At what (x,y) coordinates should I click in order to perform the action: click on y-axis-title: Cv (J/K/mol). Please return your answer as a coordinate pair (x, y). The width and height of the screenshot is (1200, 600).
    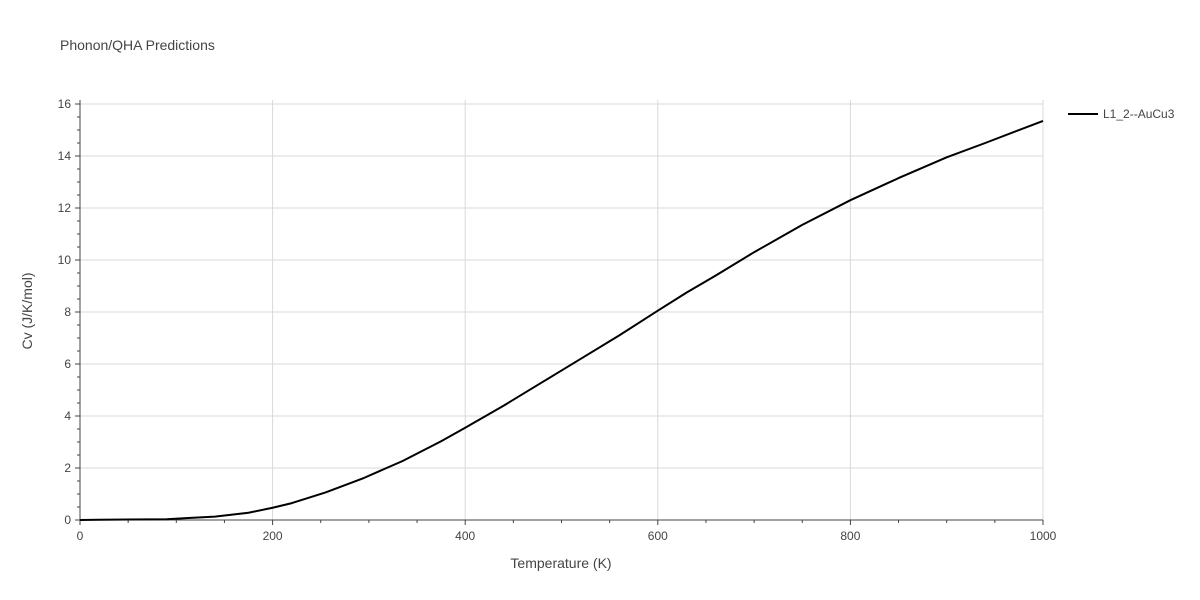
    Looking at the image, I should click on (27, 311).